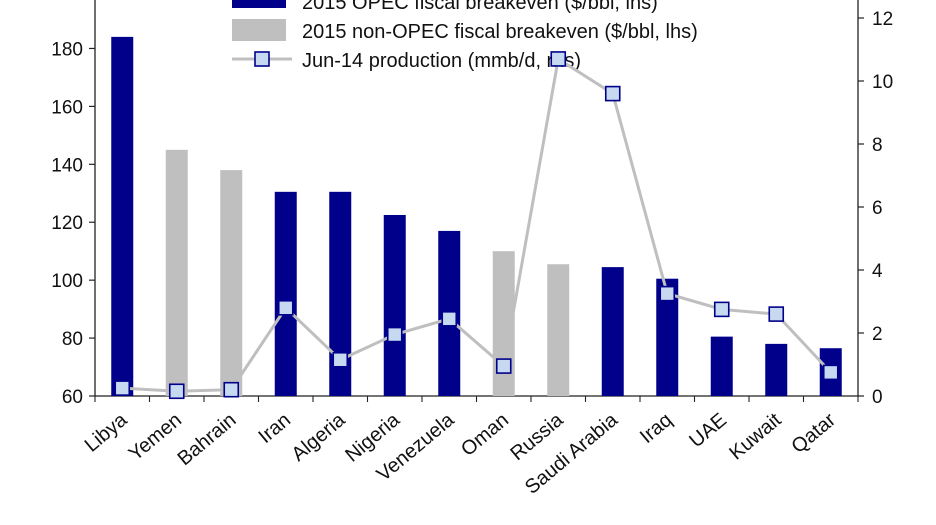 This screenshot has width=936, height=525. Describe the element at coordinates (207, 439) in the screenshot. I see `category-label: Bahrain` at that location.